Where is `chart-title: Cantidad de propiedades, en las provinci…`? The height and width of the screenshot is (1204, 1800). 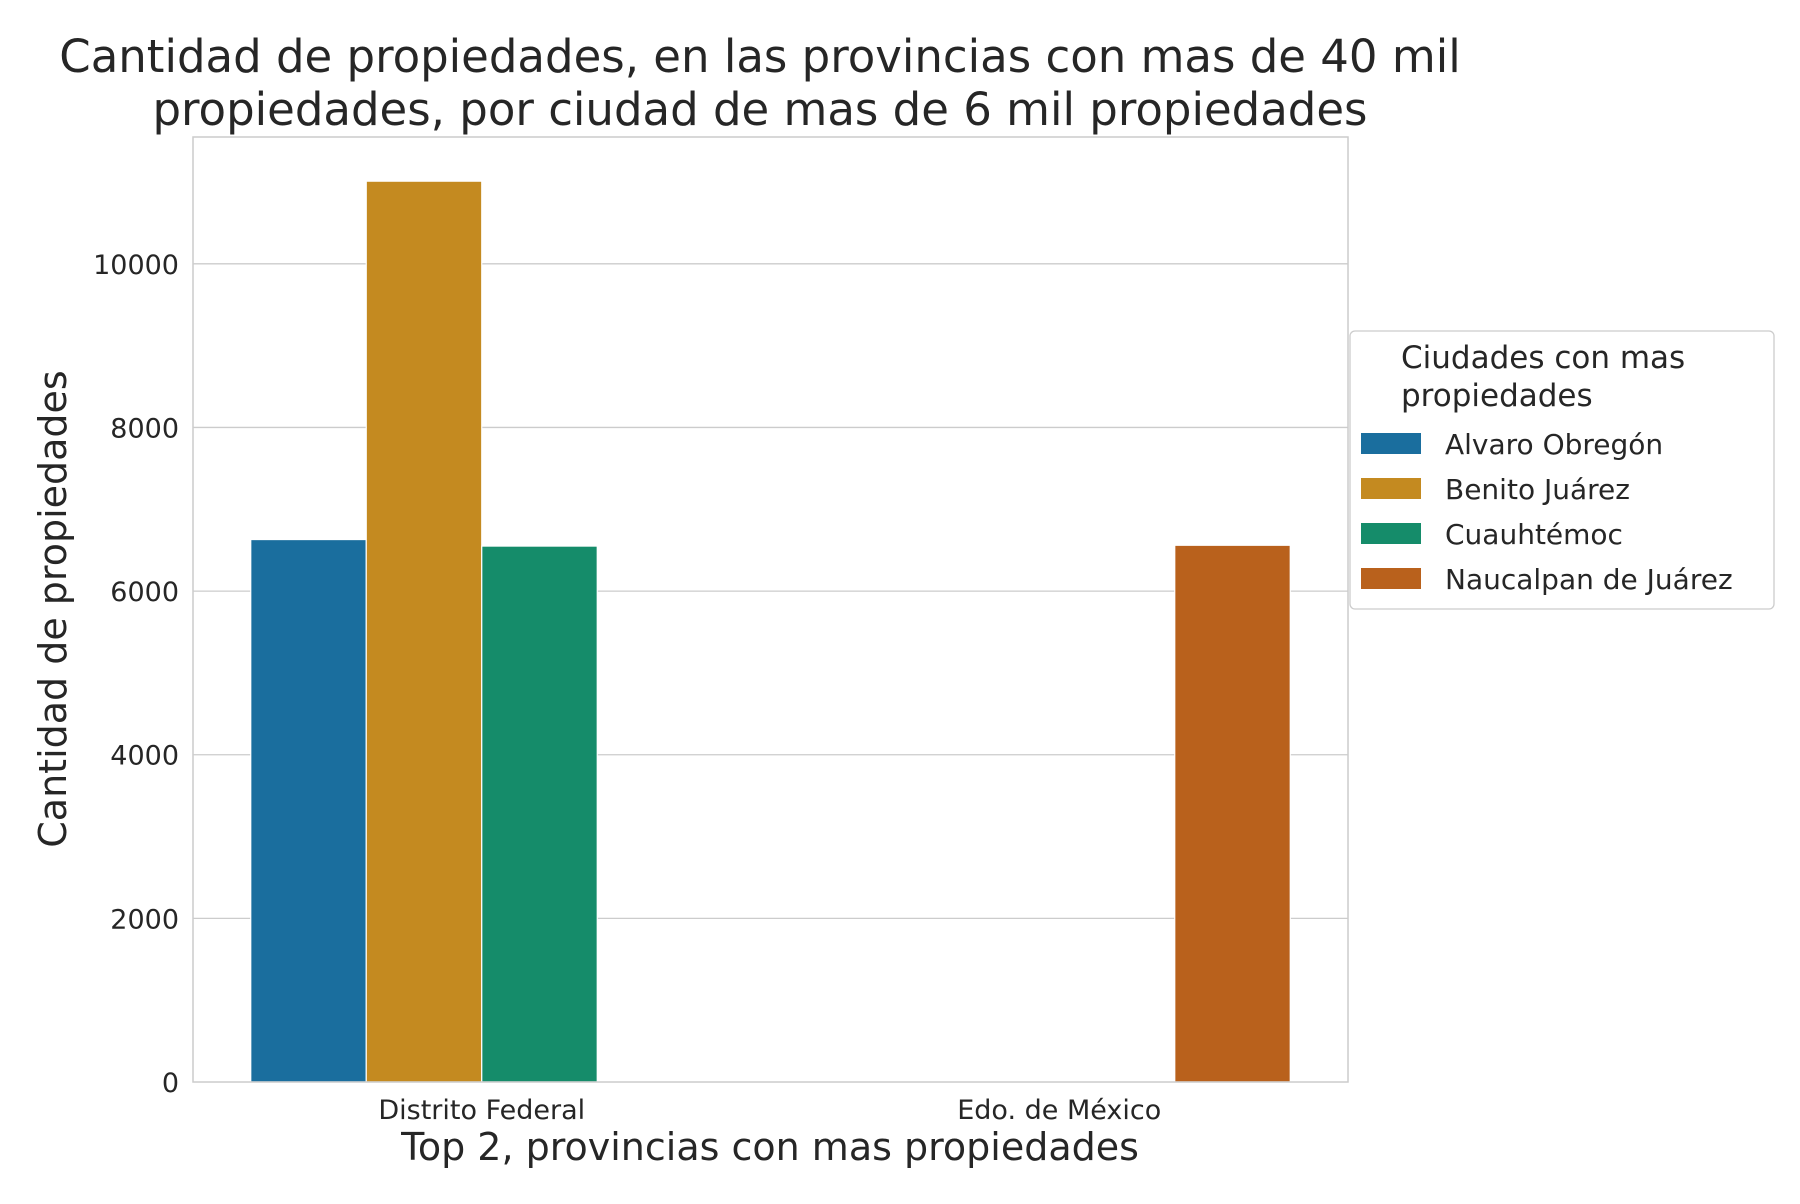 chart-title: Cantidad de propiedades, en las provinci… is located at coordinates (759, 83).